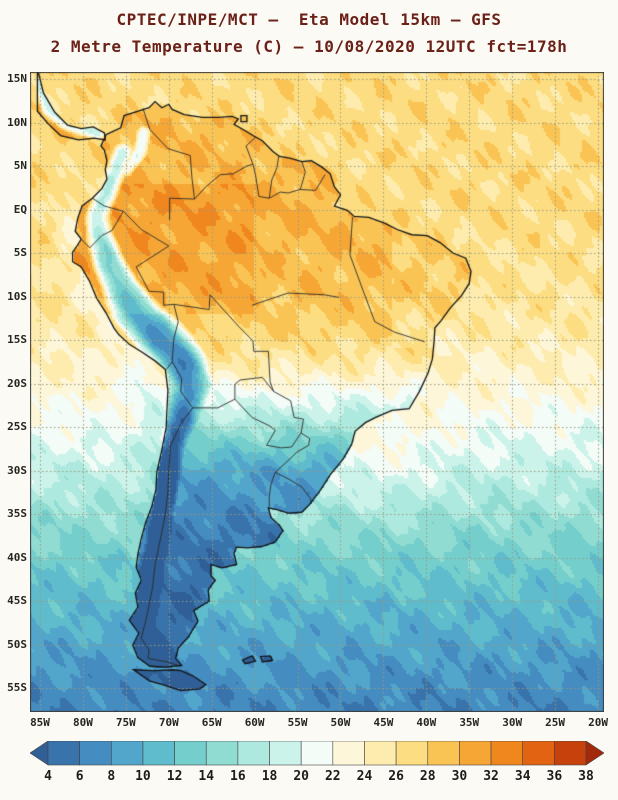 Image resolution: width=618 pixels, height=800 pixels. I want to click on colorbar-tick-label: 12, so click(174, 776).